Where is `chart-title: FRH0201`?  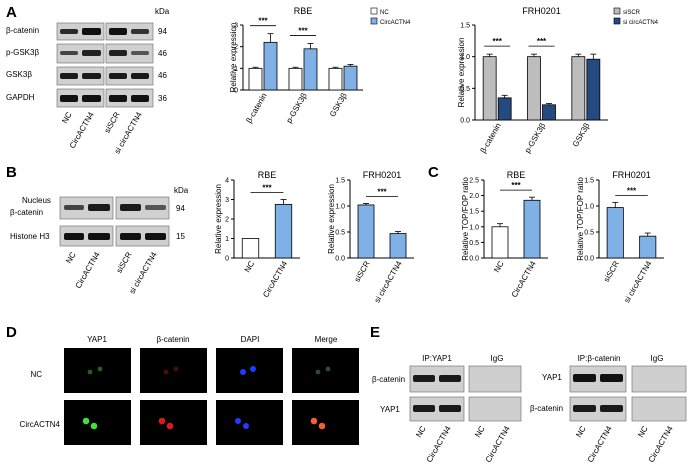 chart-title: FRH0201 is located at coordinates (541, 11).